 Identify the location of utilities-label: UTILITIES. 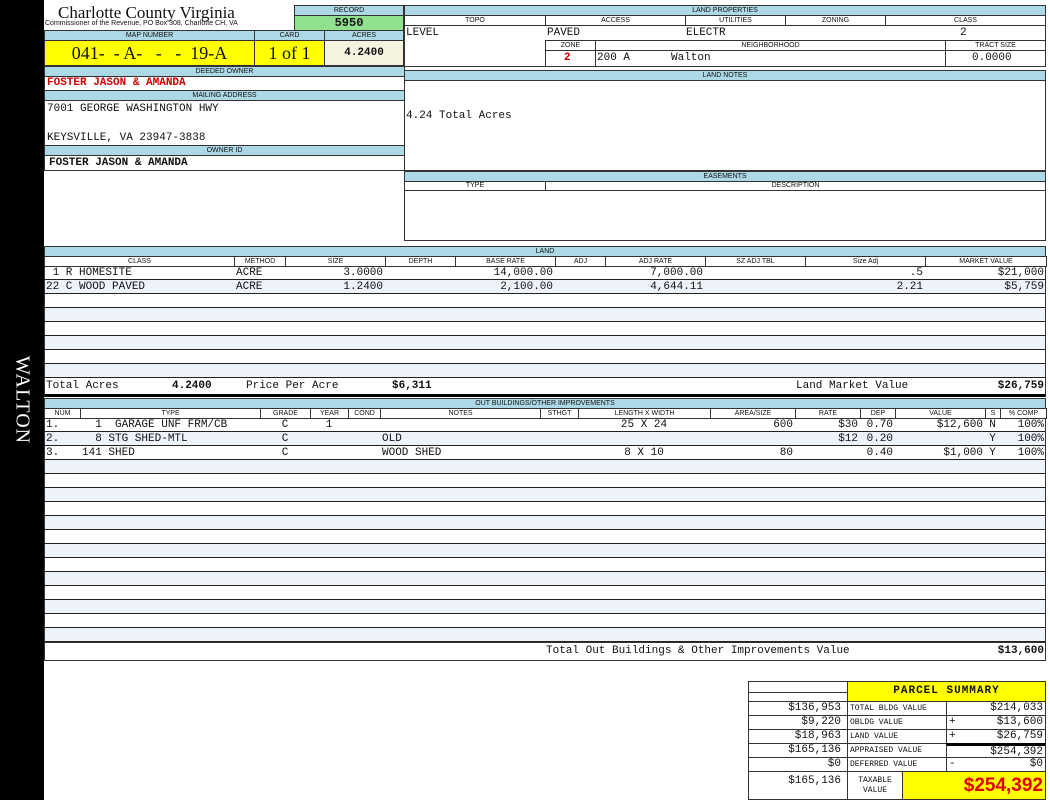
(735, 20).